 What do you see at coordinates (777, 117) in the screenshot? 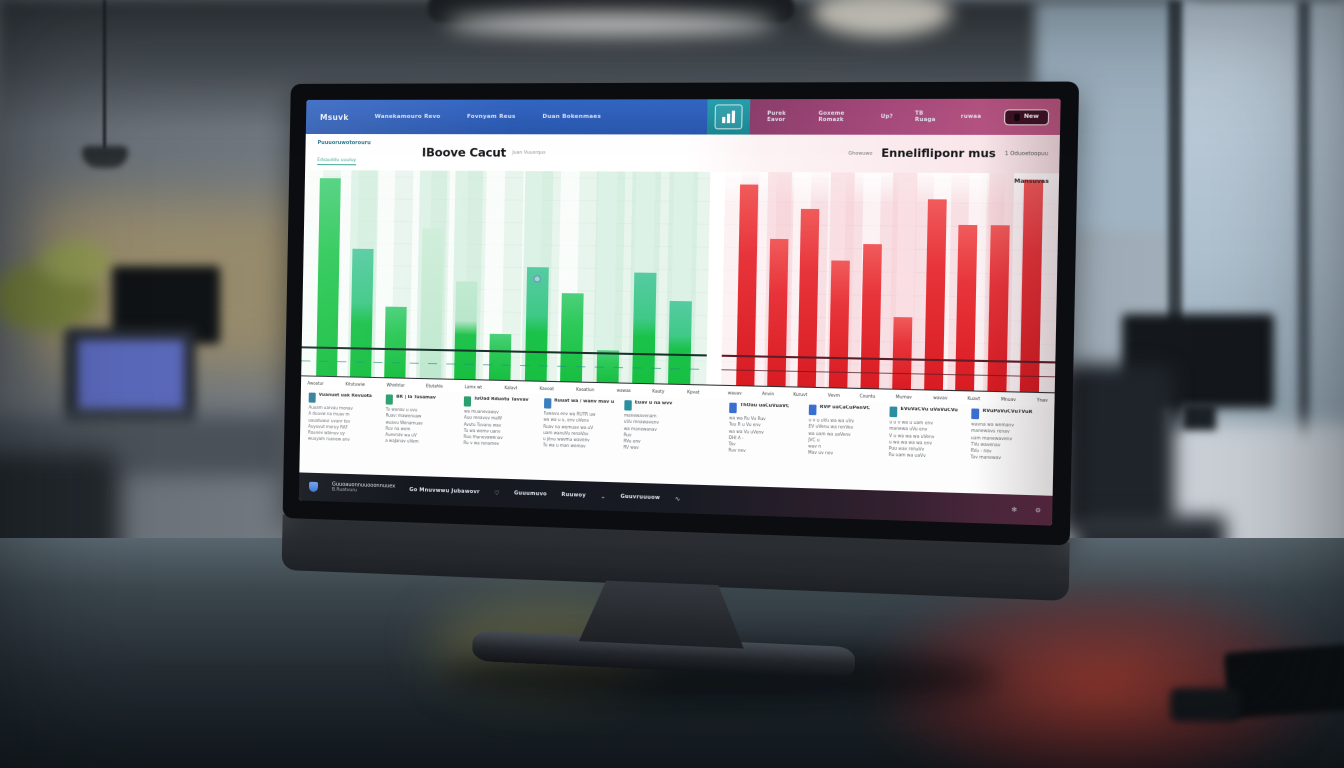
I see `nav-link-4: Purek Eavor` at bounding box center [777, 117].